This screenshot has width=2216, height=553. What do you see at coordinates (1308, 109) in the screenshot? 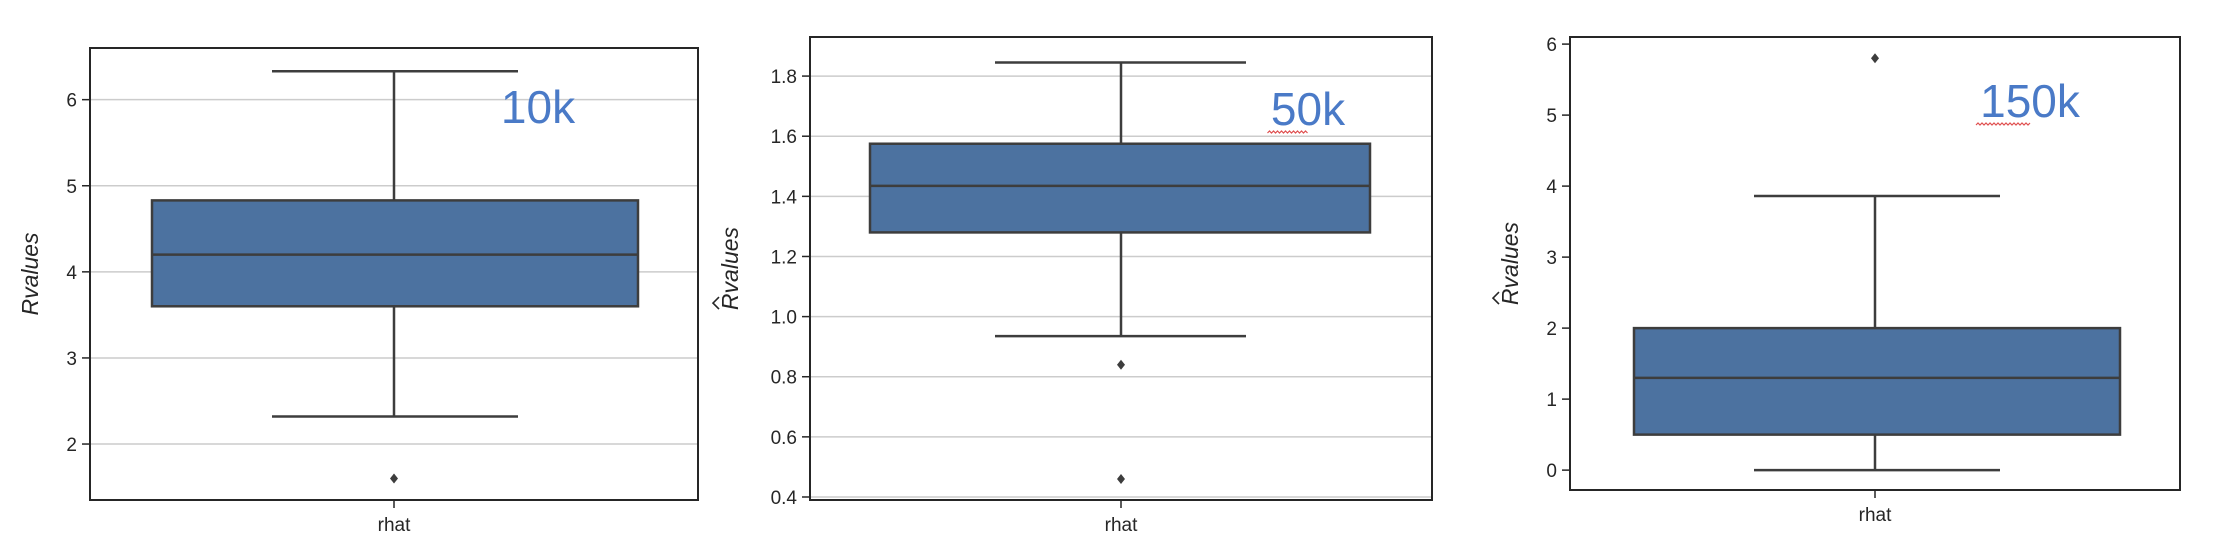
I see `annotation-label: 50k` at bounding box center [1308, 109].